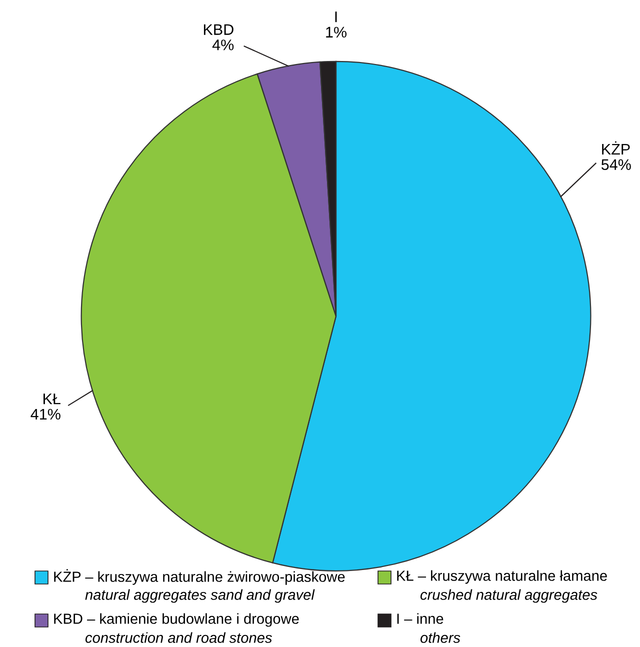 This screenshot has height=647, width=640. What do you see at coordinates (219, 29) in the screenshot?
I see `slice-label: KBD` at bounding box center [219, 29].